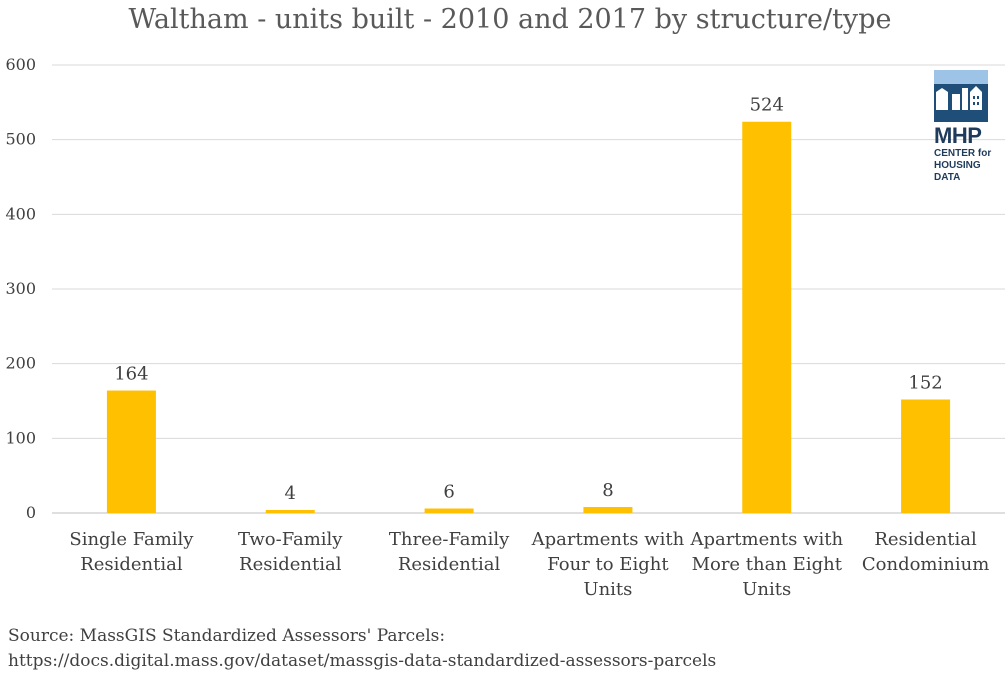 This screenshot has width=1008, height=678. What do you see at coordinates (958, 135) in the screenshot?
I see `logo-title: MHP` at bounding box center [958, 135].